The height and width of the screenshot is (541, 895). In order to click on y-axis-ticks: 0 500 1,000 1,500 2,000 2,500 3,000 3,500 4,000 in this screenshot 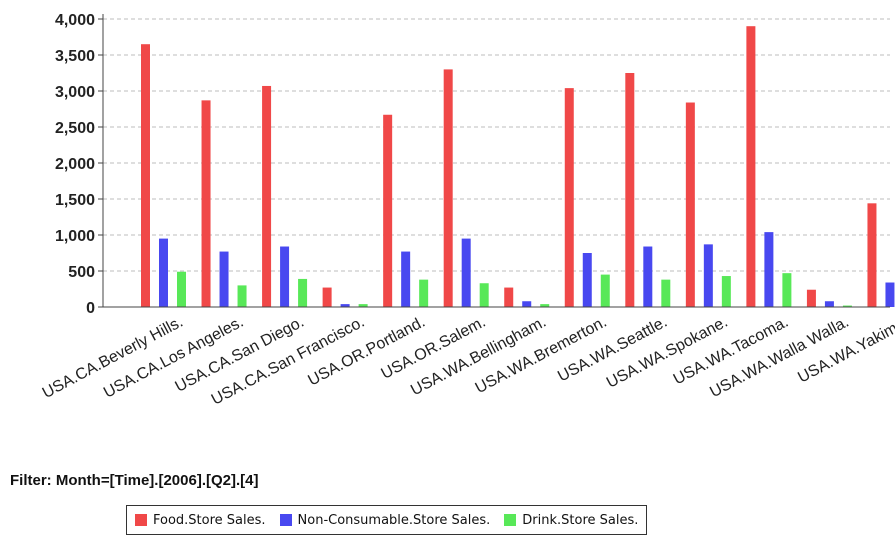, I will do `click(79, 164)`.